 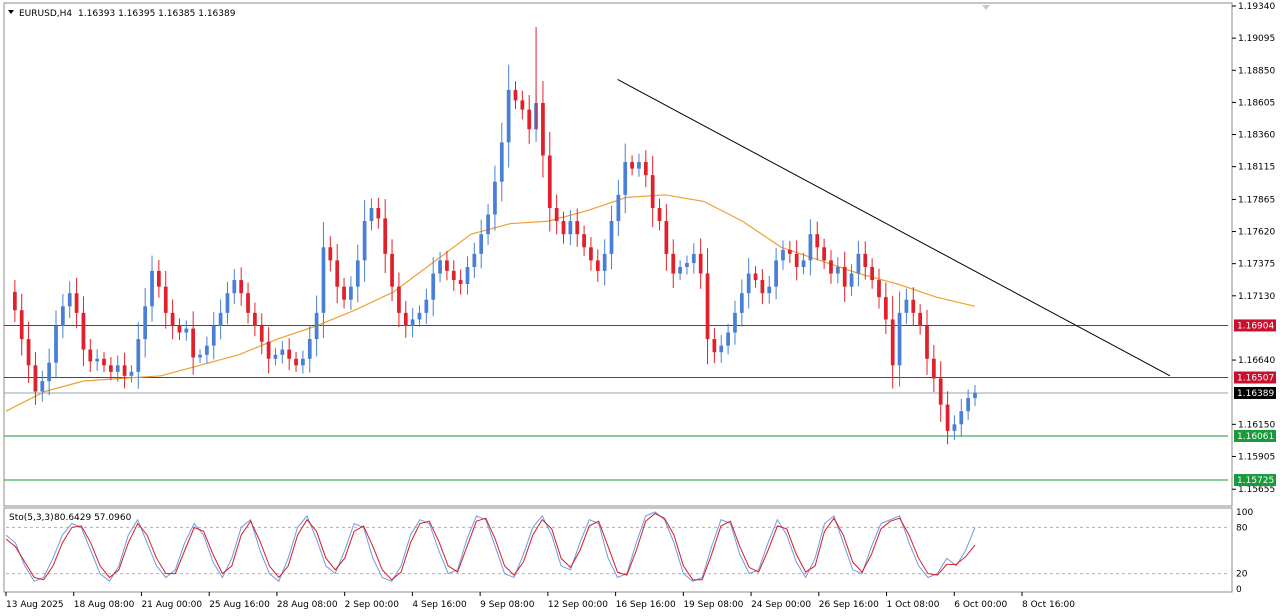 I want to click on time-tick-label: 1 Oct 08:00, so click(x=913, y=605).